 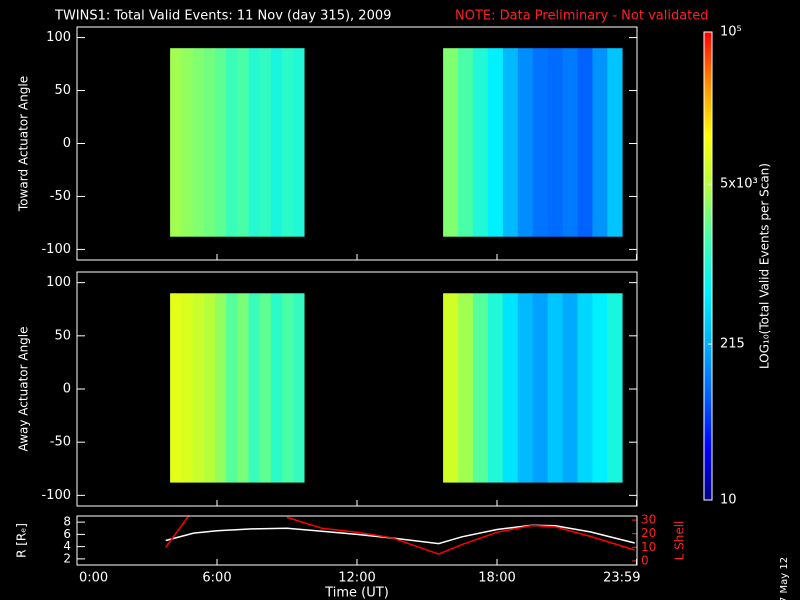 What do you see at coordinates (728, 500) in the screenshot?
I see `colorbar-tick-label: 10` at bounding box center [728, 500].